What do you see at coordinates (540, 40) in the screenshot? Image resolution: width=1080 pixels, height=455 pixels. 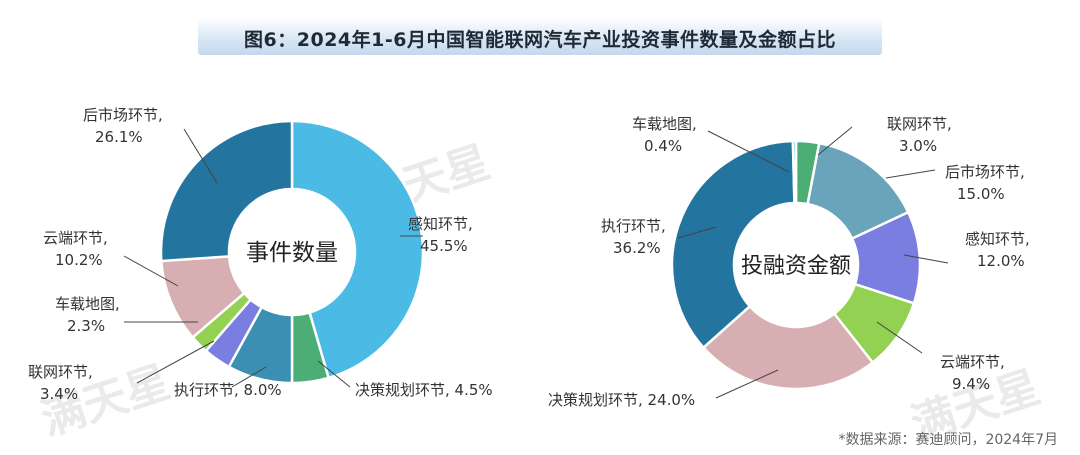 I see `chart-title: 图6：2024年1-6月中国智能联网汽车产业投资事件数量及金额占比` at bounding box center [540, 40].